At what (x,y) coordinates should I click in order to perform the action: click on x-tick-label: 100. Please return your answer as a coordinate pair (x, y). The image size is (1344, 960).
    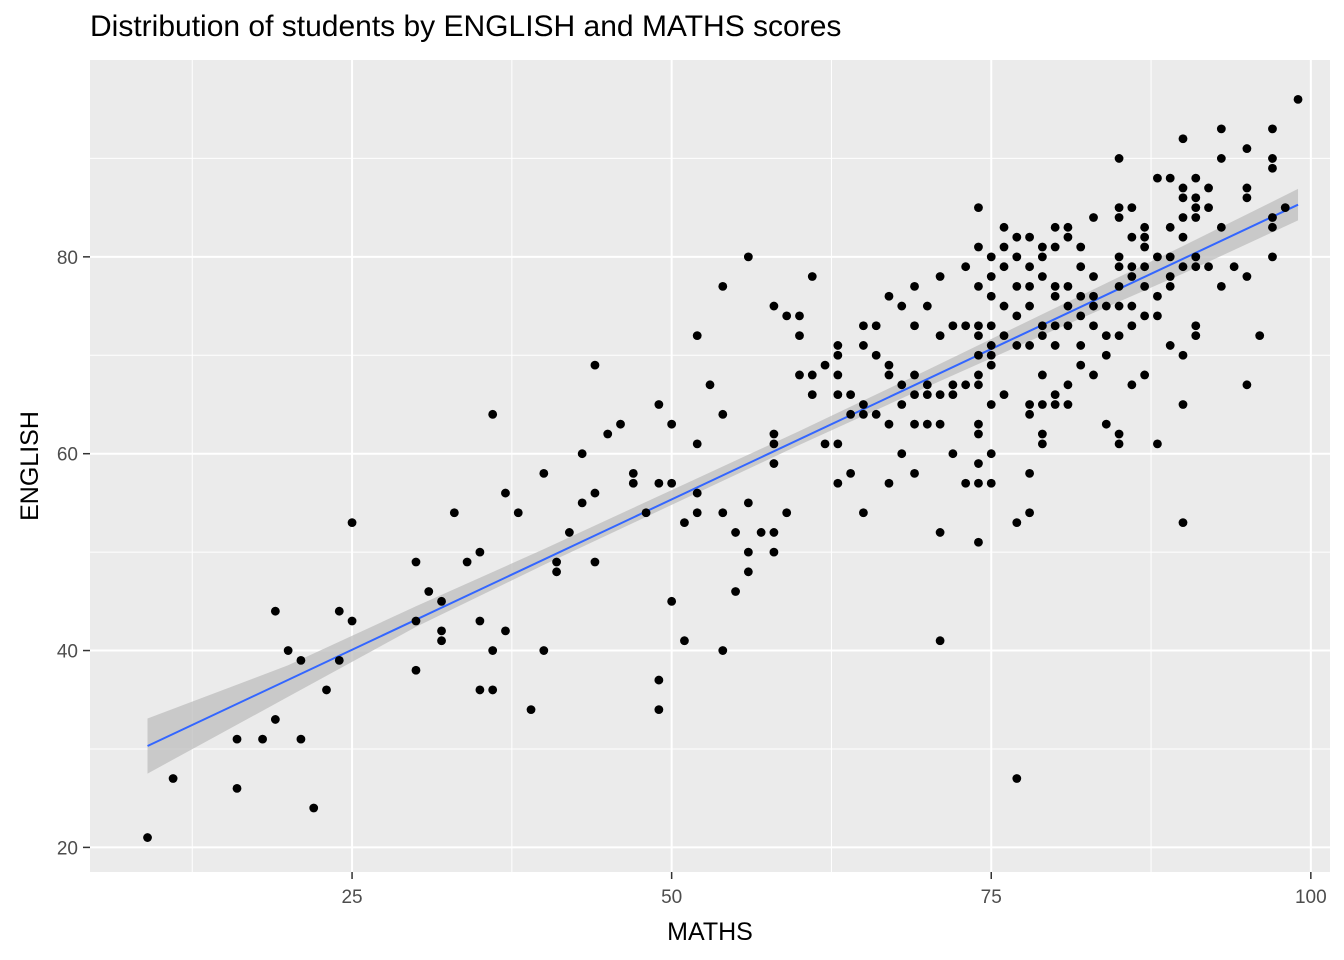
    Looking at the image, I should click on (1311, 897).